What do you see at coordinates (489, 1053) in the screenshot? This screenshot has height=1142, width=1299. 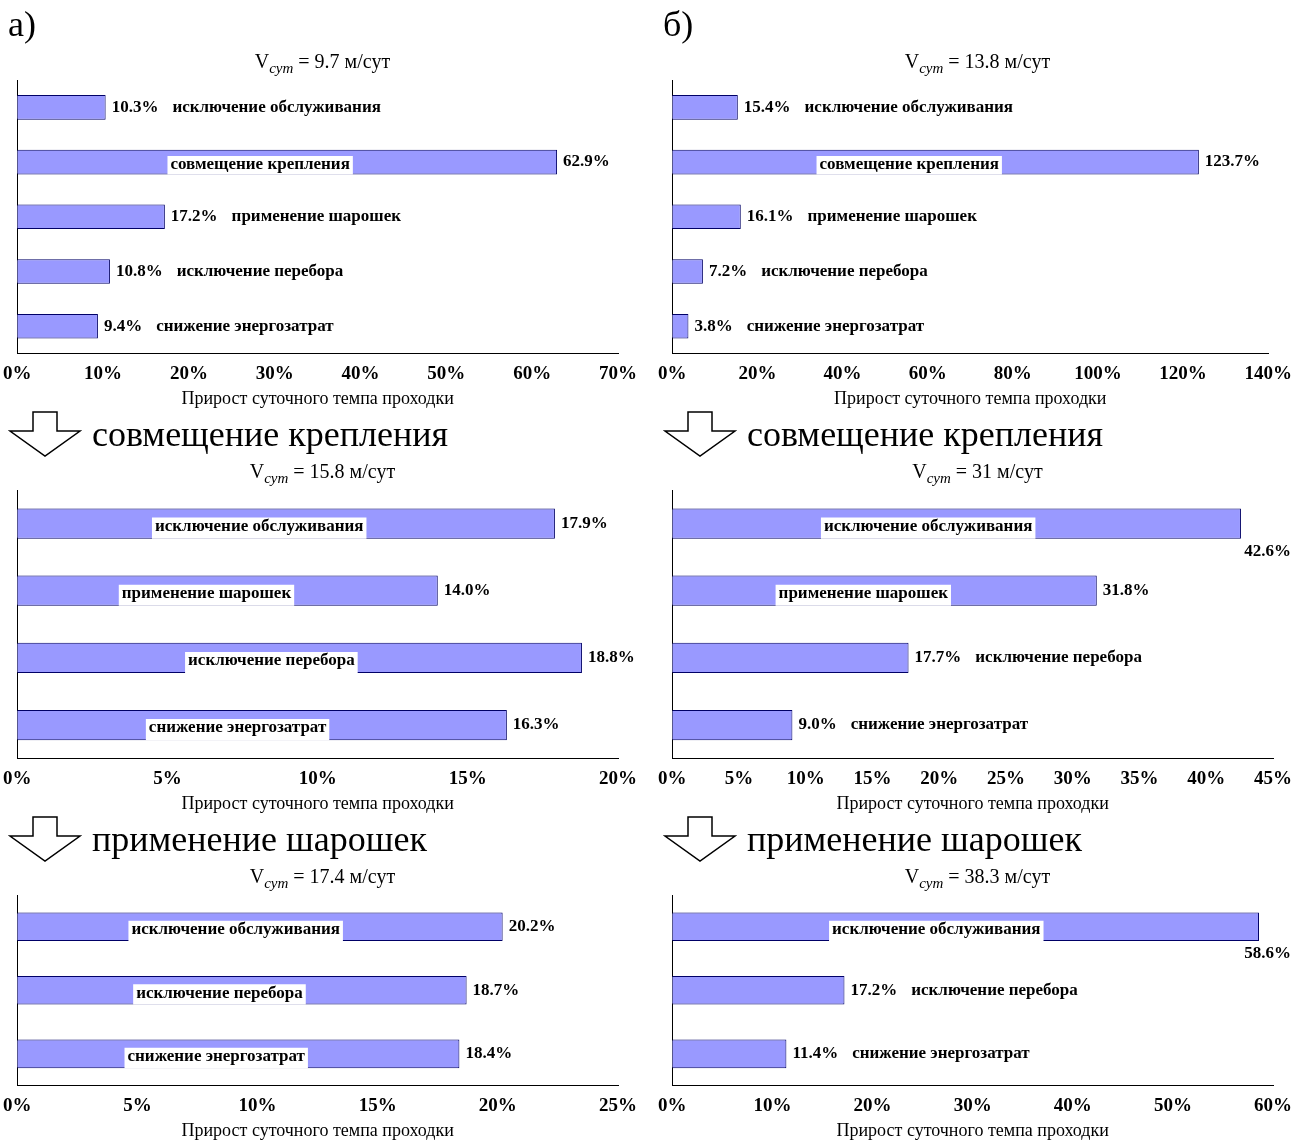 I see `data-label: 18.4%` at bounding box center [489, 1053].